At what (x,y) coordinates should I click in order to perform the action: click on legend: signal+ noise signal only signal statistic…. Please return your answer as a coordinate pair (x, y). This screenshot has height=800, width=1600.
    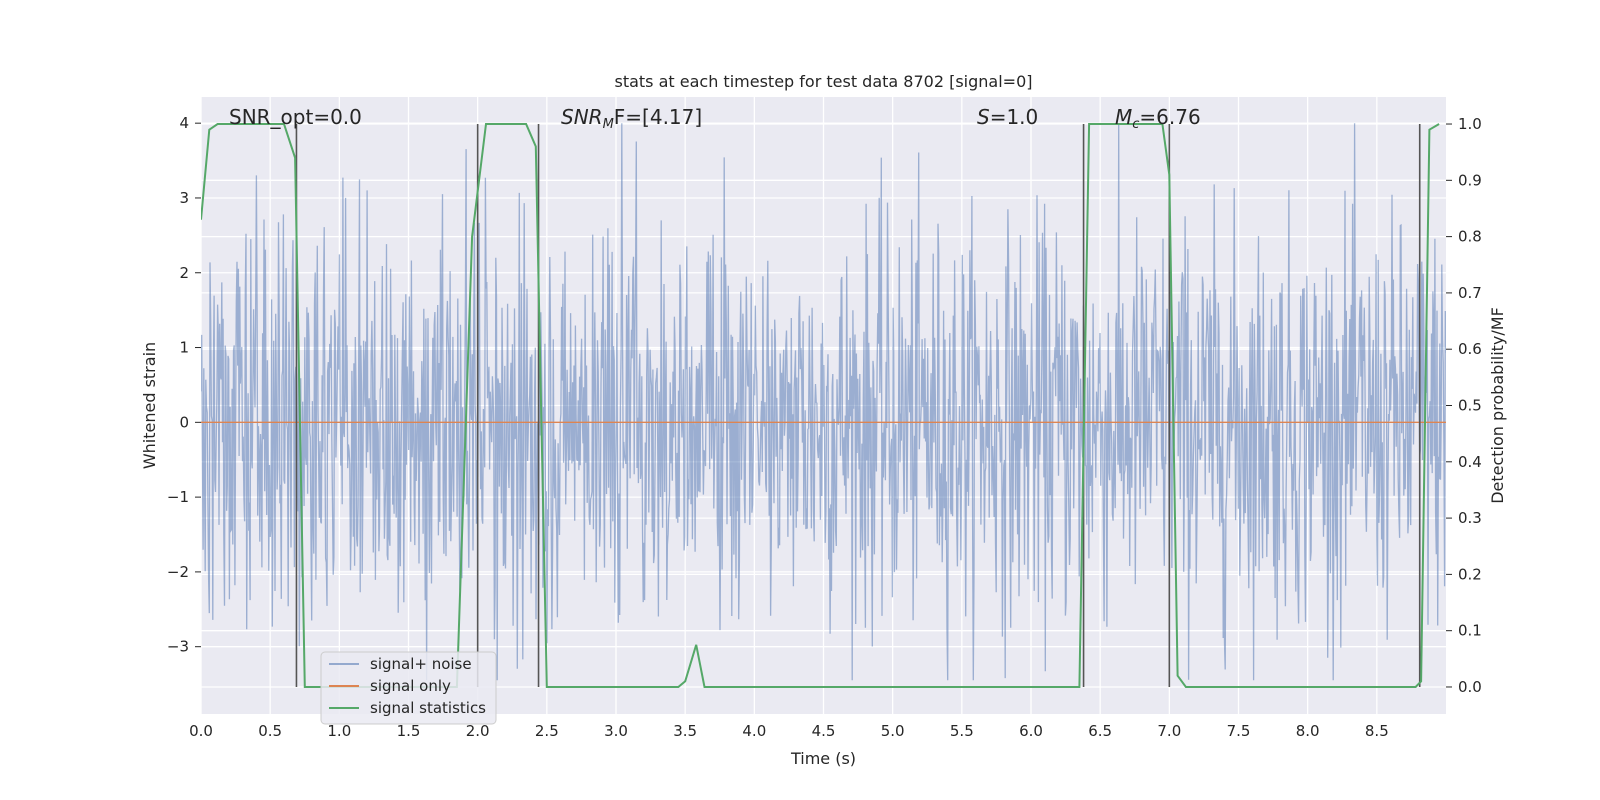
    Looking at the image, I should click on (408, 688).